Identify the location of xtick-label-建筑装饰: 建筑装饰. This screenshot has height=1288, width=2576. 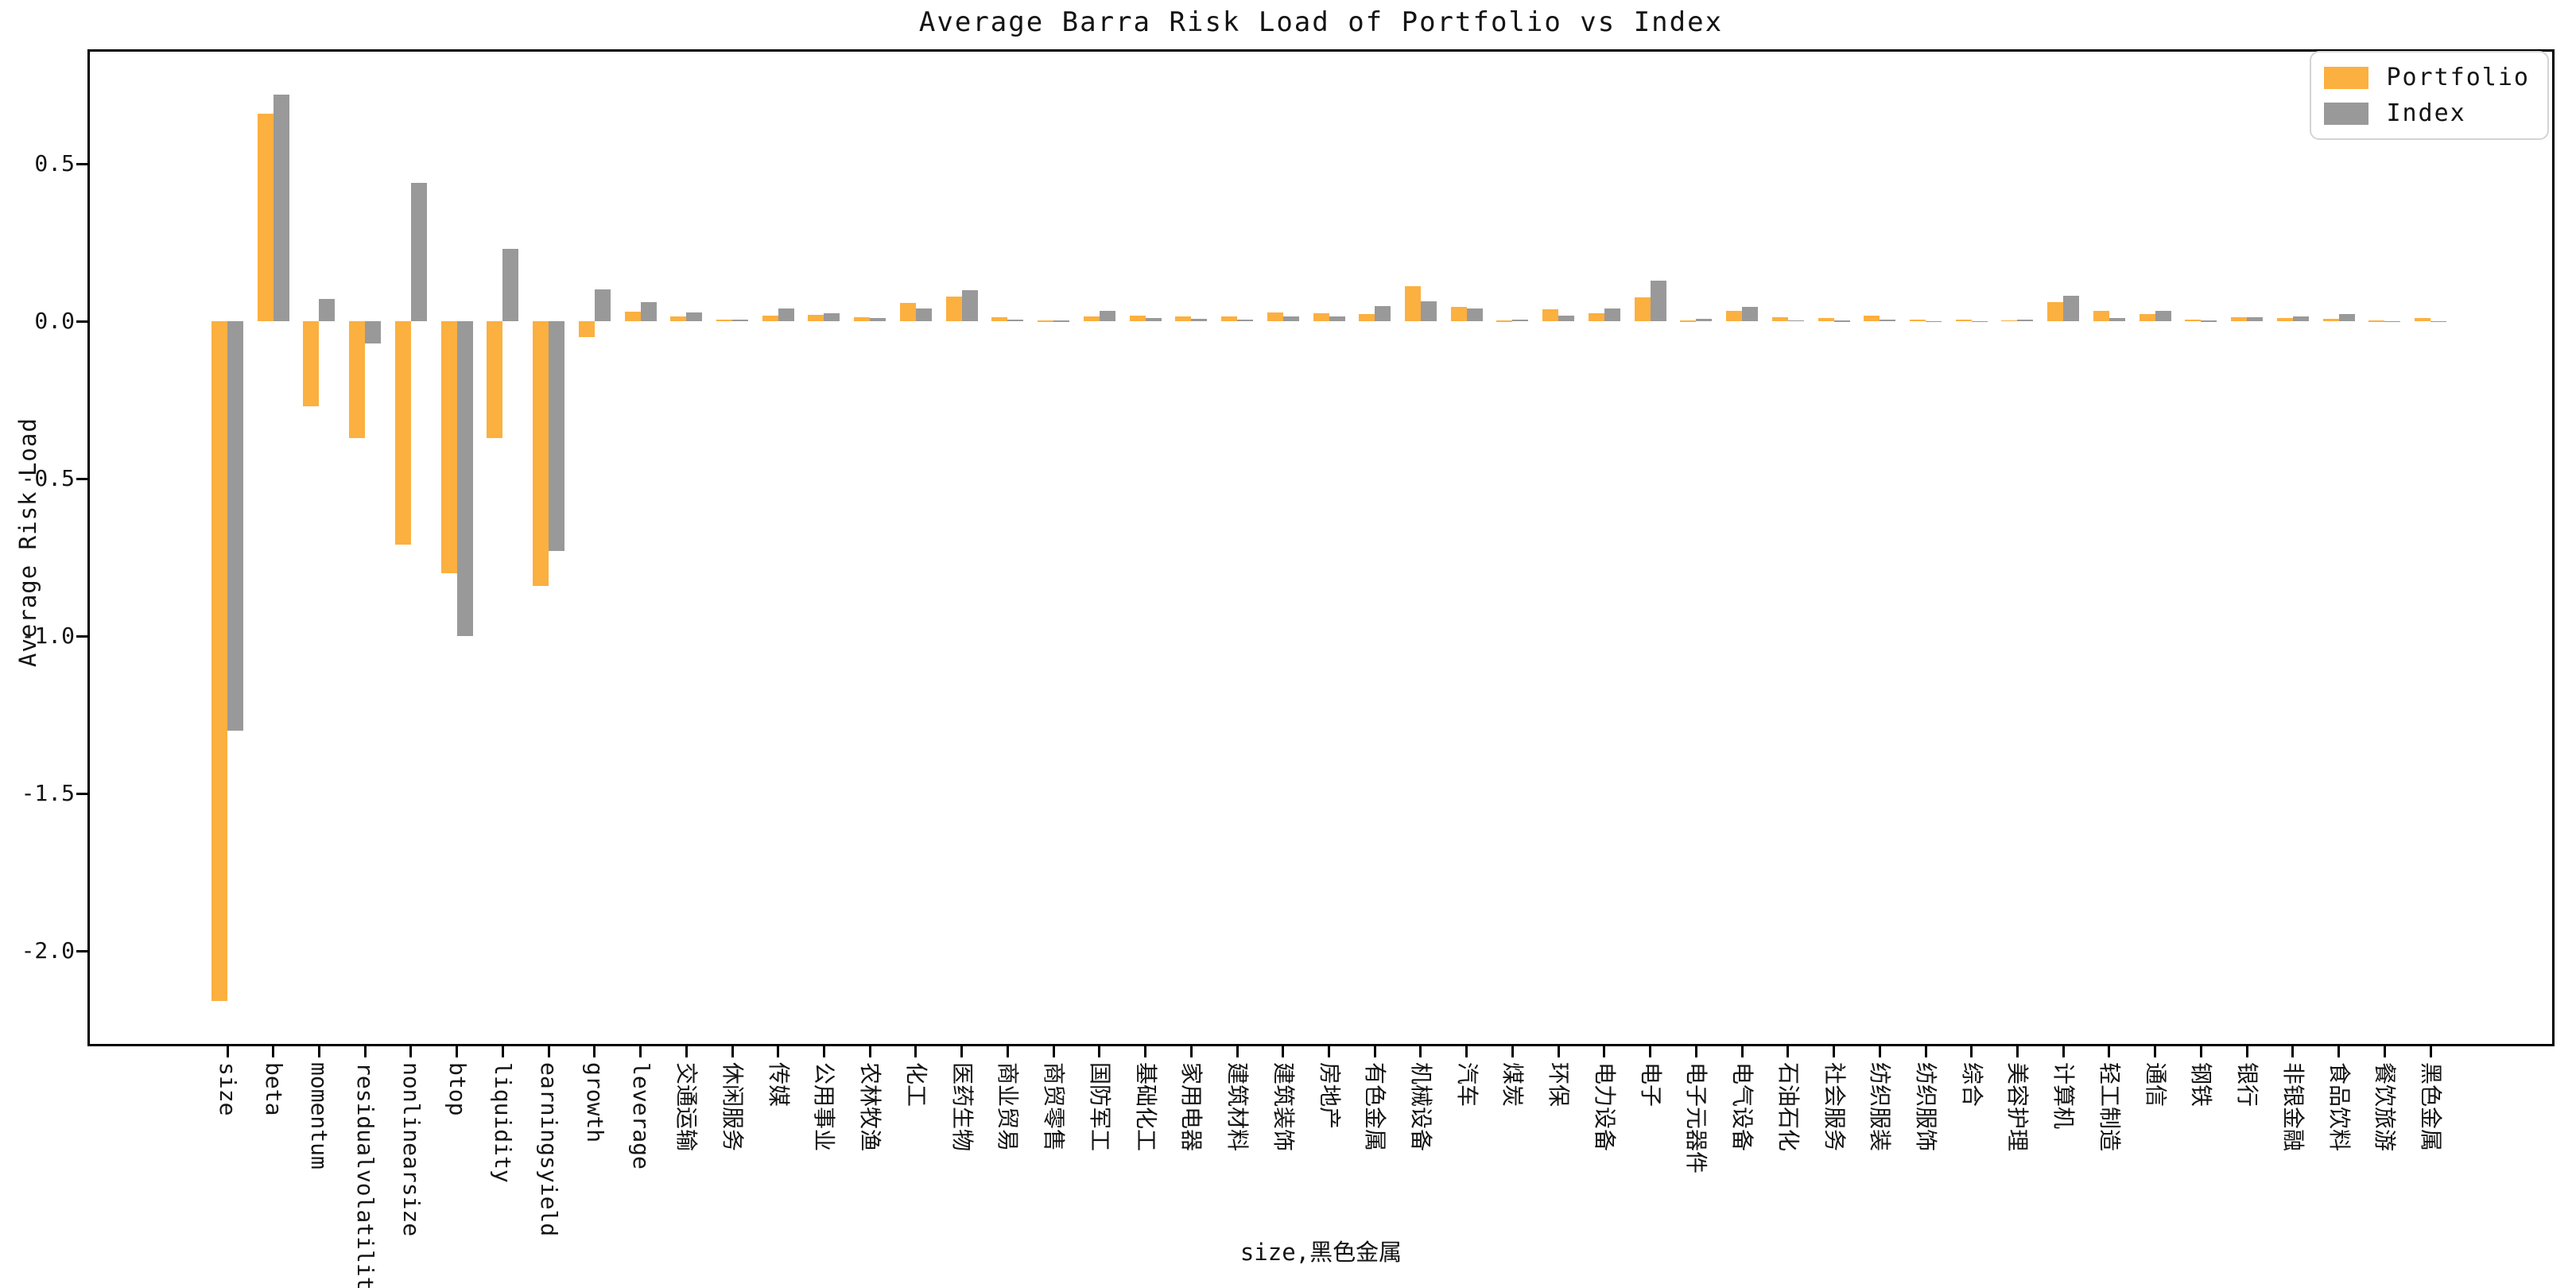
(1284, 1107).